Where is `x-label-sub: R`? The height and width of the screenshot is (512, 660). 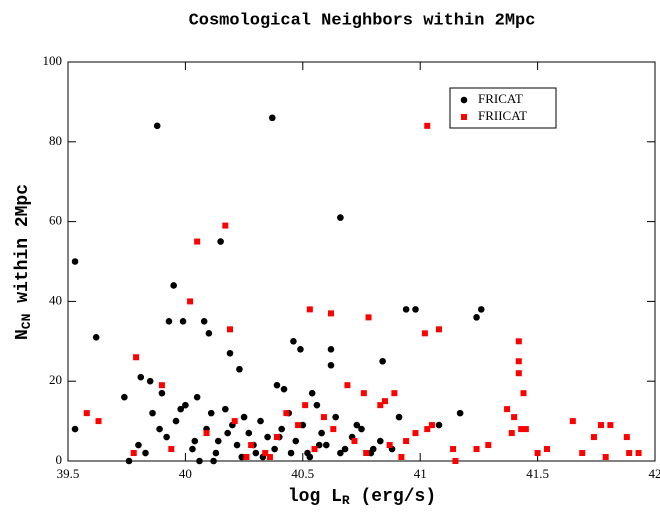 x-label-sub: R is located at coordinates (346, 500).